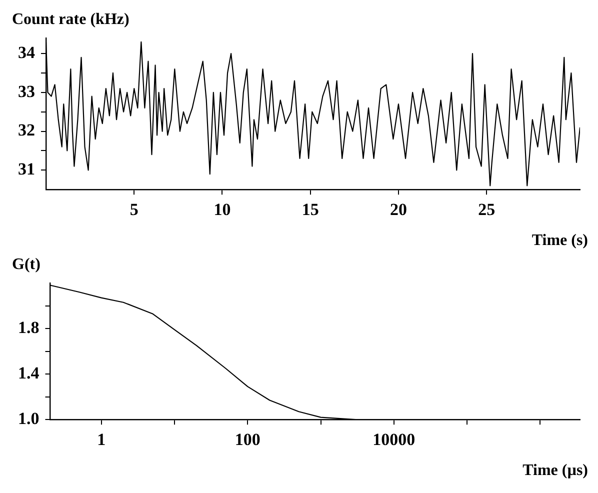 Image resolution: width=598 pixels, height=493 pixels. Describe the element at coordinates (26, 91) in the screenshot. I see `y-tick-label: 33` at that location.